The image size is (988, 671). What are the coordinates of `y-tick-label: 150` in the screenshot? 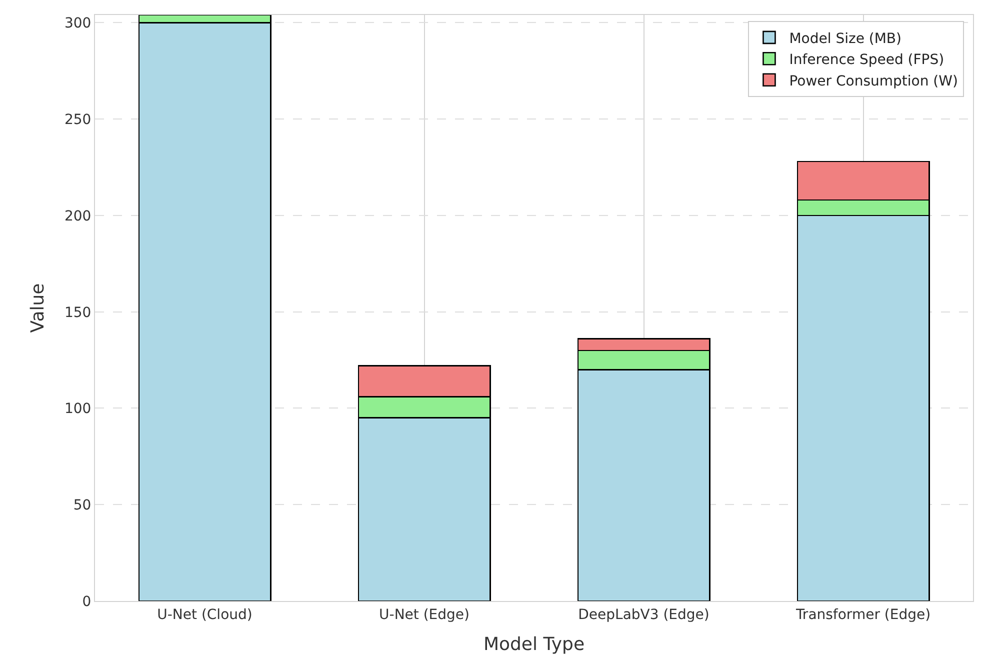 It's located at (78, 312).